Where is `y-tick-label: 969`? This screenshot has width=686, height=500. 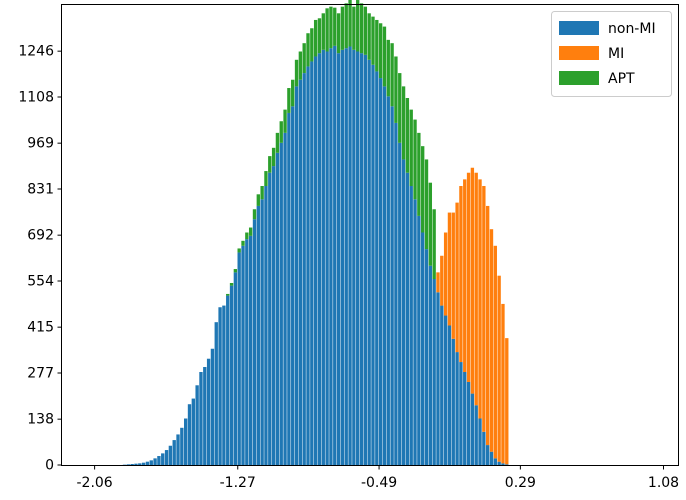
y-tick-label: 969 is located at coordinates (40, 144).